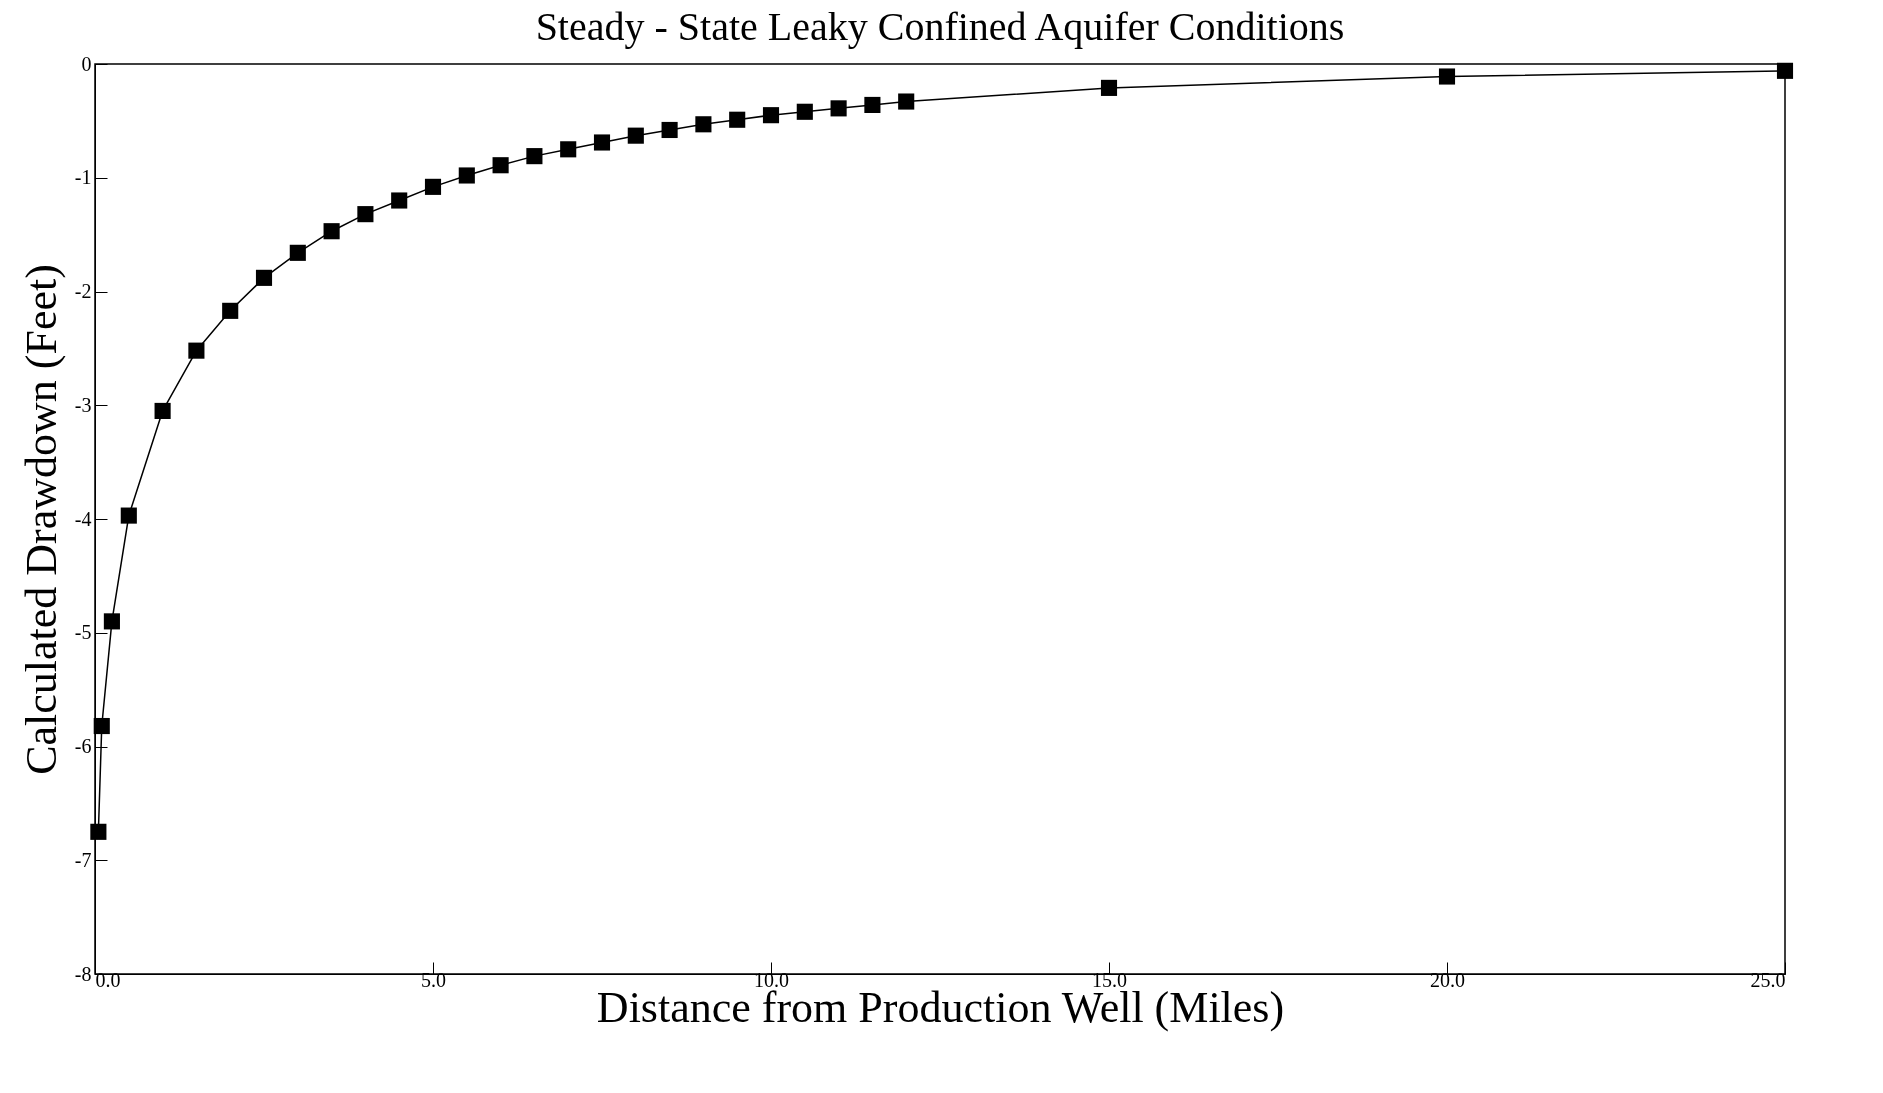 Image resolution: width=1883 pixels, height=1093 pixels. What do you see at coordinates (41, 519) in the screenshot?
I see `y-axis-title: Calculated Drawdown (Feet)` at bounding box center [41, 519].